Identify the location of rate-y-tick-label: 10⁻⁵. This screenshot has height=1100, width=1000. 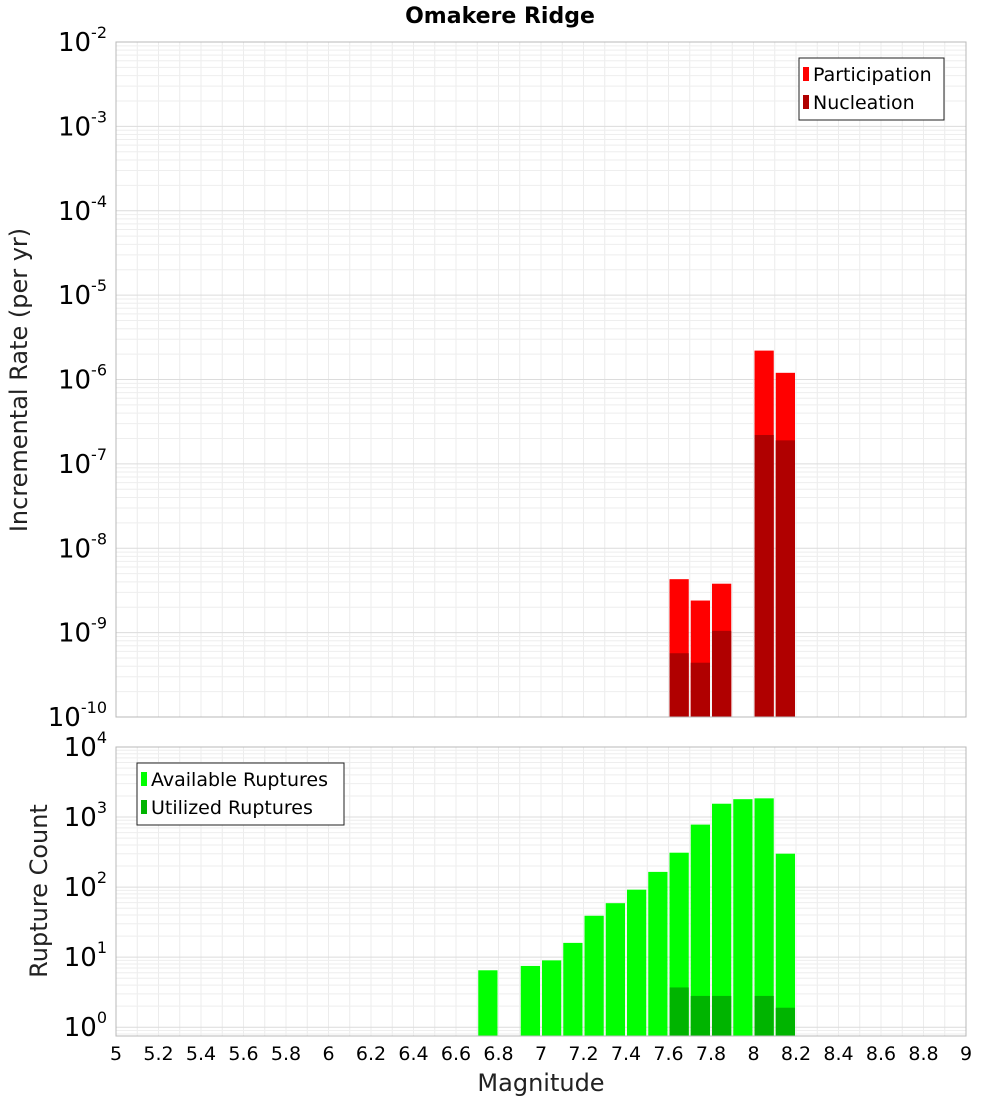
(82, 293).